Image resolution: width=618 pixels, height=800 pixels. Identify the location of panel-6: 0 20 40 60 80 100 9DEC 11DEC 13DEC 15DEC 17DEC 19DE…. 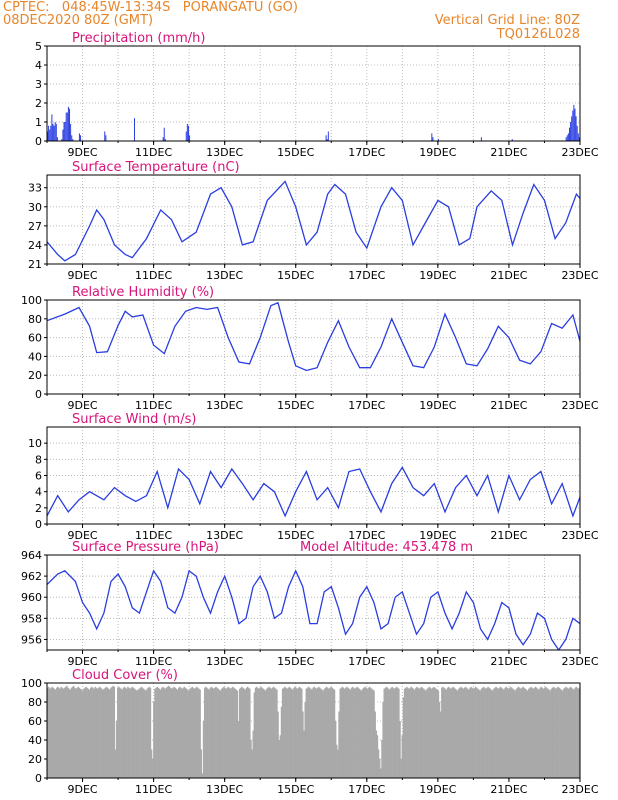
(310, 732).